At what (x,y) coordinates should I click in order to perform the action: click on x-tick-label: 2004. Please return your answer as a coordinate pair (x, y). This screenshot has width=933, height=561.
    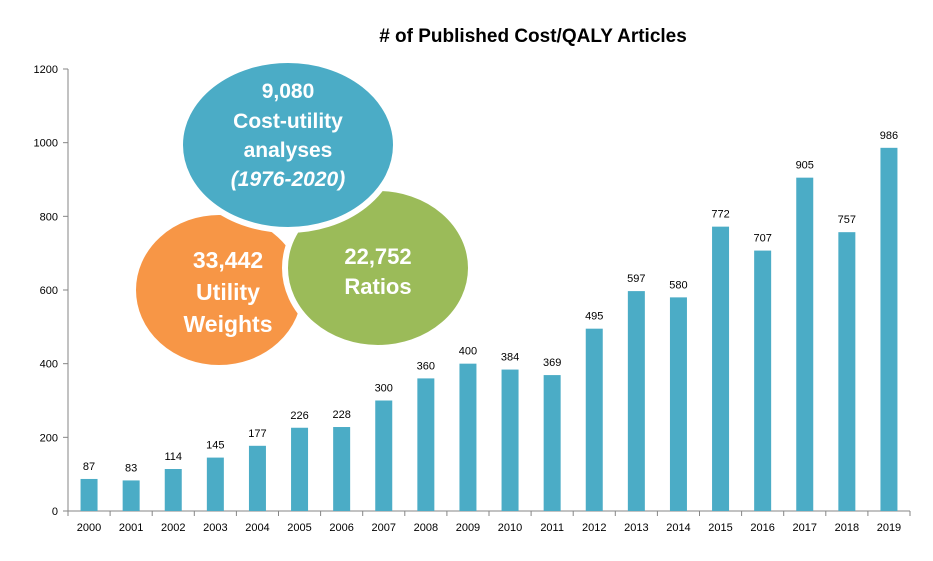
    Looking at the image, I should click on (257, 528).